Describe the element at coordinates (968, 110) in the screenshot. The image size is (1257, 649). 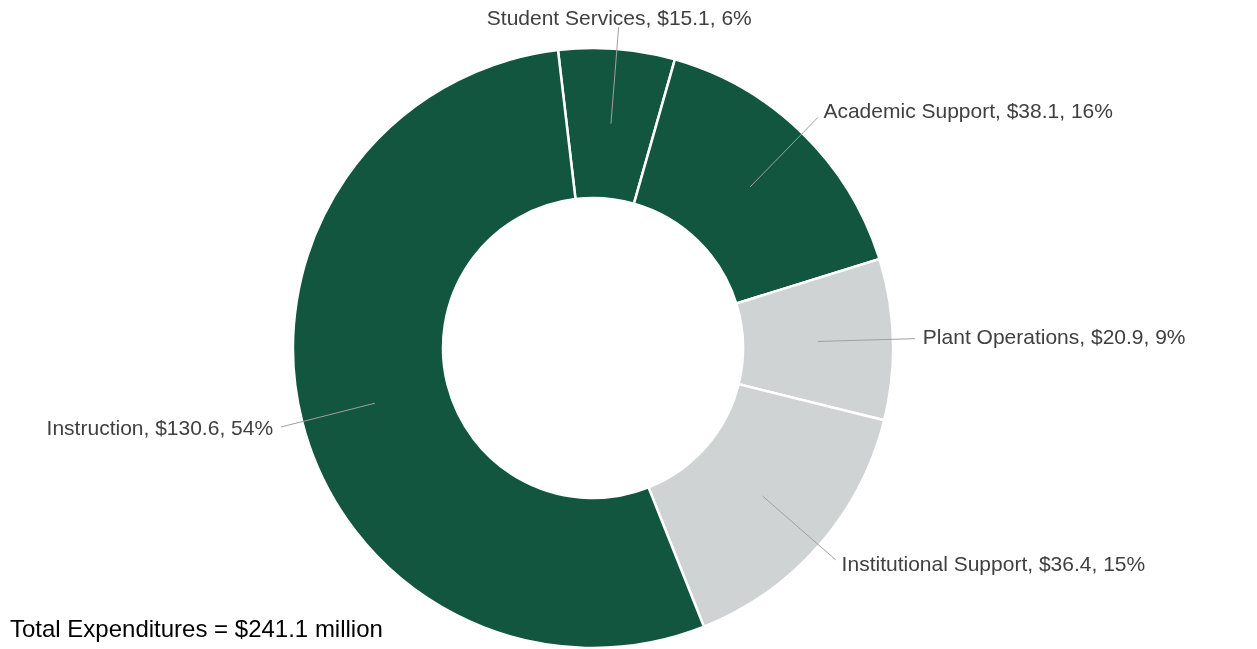
I see `slice-label: Academic Support, $38.1, 16%` at that location.